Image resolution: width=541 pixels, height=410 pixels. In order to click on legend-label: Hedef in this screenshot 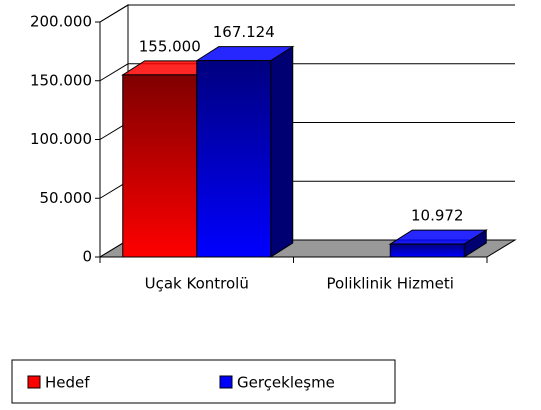, I will do `click(67, 383)`.